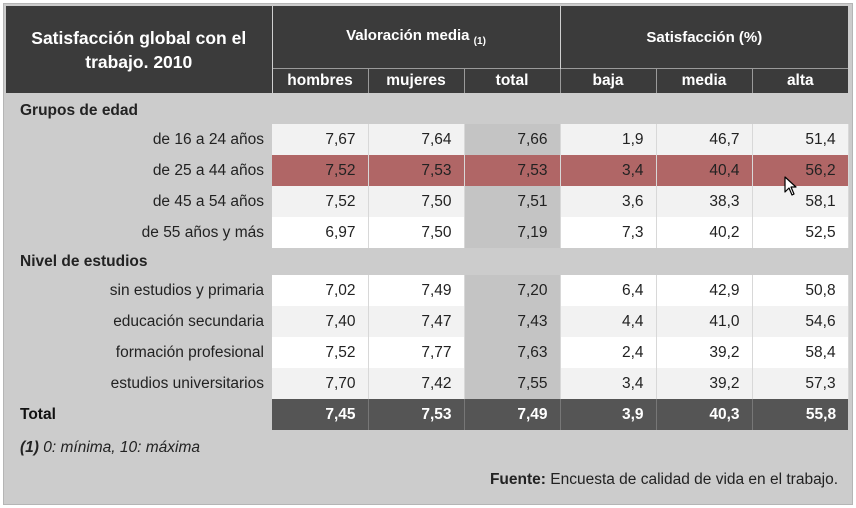  Describe the element at coordinates (479, 41) in the screenshot. I see `header-valoracion-note: (1)` at that location.